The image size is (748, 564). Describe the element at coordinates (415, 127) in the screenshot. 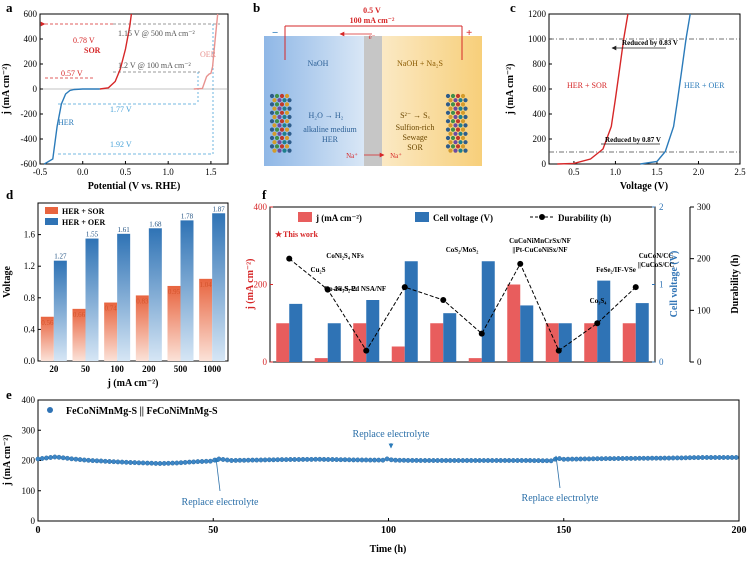

I see `right-line1: Sulfion-rich` at that location.